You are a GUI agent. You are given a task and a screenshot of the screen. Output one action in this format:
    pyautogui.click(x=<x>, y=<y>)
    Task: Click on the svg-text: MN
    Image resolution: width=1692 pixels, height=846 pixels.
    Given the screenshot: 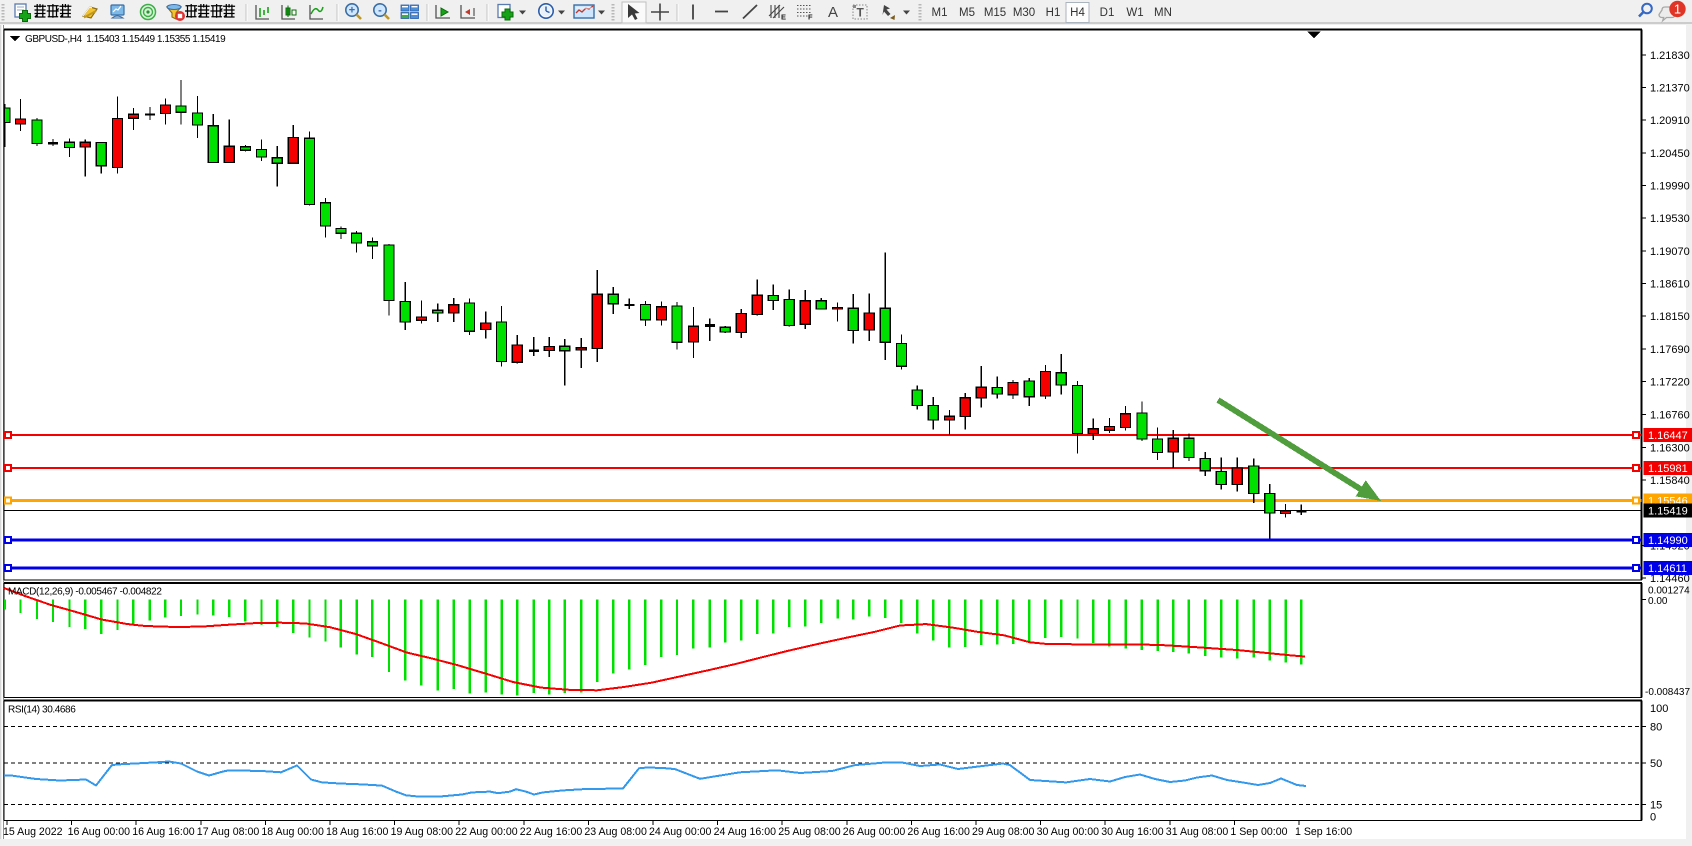 What is the action you would take?
    pyautogui.click(x=1163, y=13)
    